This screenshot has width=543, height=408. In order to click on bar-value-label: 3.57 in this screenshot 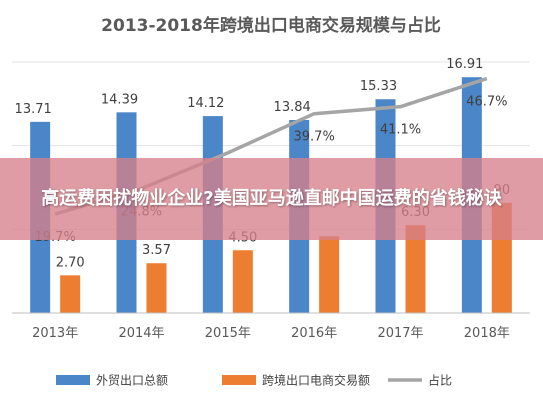, I will do `click(156, 250)`.